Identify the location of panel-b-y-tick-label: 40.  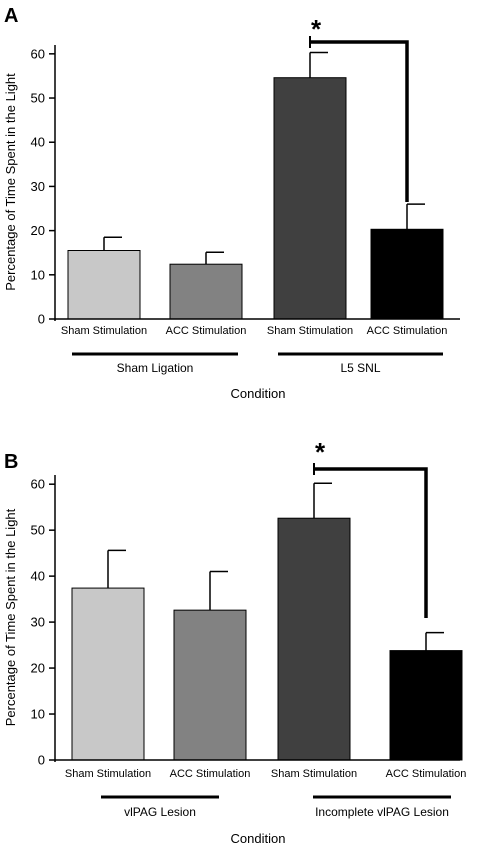
(38, 576).